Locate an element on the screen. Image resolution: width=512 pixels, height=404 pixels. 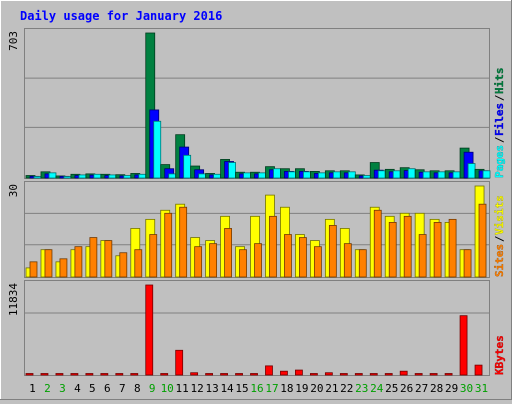
legend-files: Files is located at coordinates (499, 119).